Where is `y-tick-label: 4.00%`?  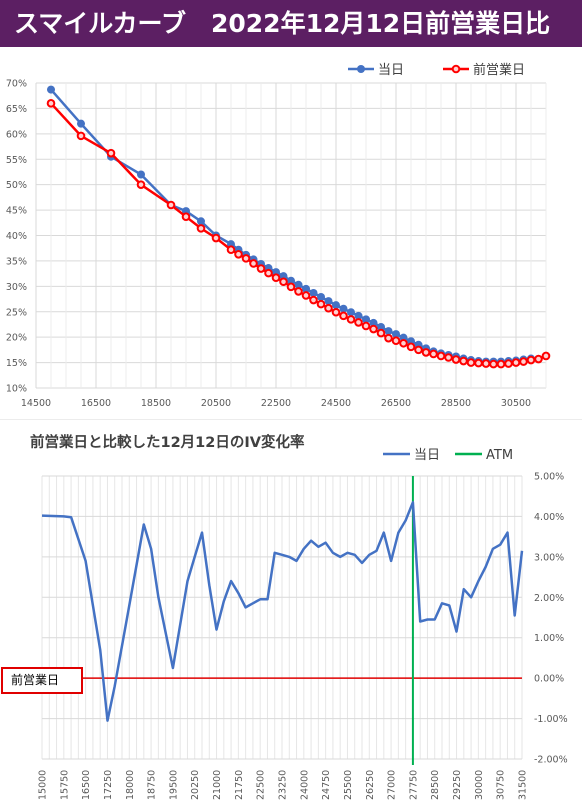 y-tick-label: 4.00% is located at coordinates (549, 517).